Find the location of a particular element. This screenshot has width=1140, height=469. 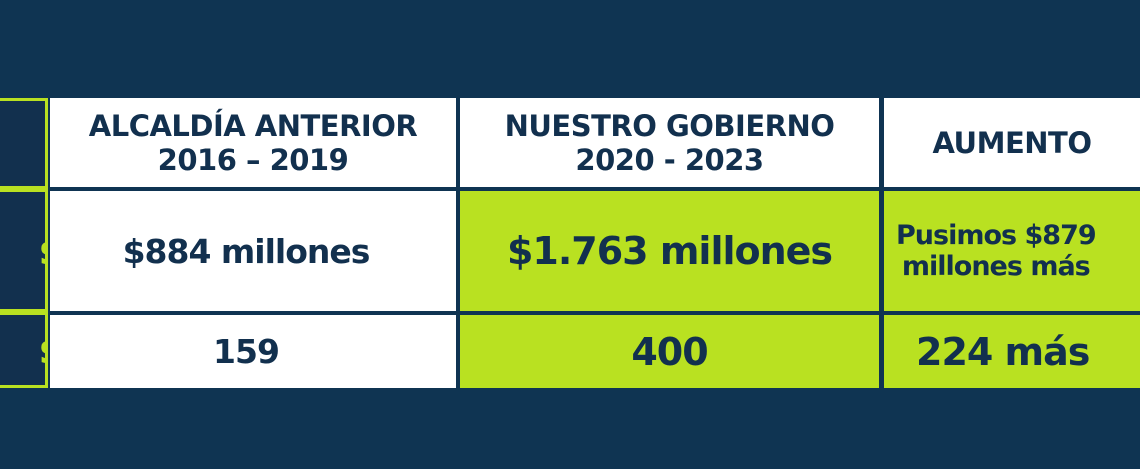

row2-increase-value: 224 más is located at coordinates (1012, 351).